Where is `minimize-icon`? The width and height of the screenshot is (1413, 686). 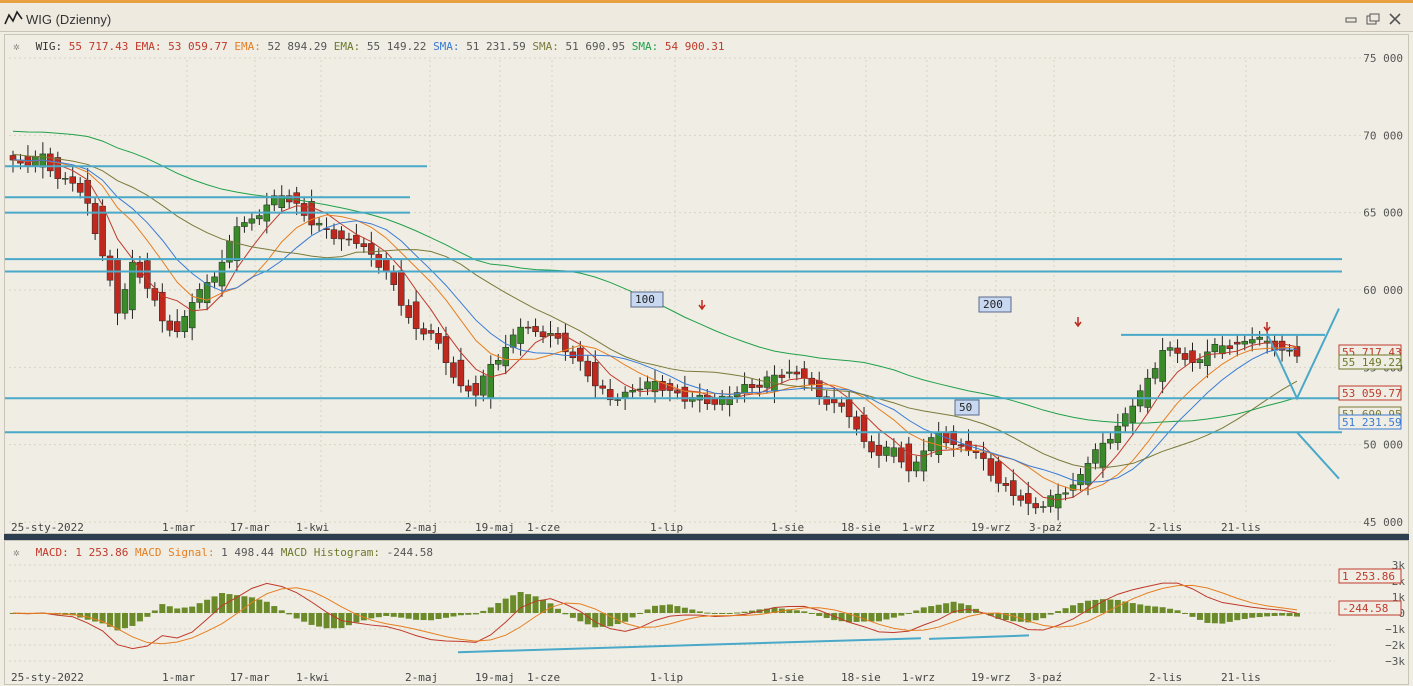 minimize-icon is located at coordinates (1351, 19).